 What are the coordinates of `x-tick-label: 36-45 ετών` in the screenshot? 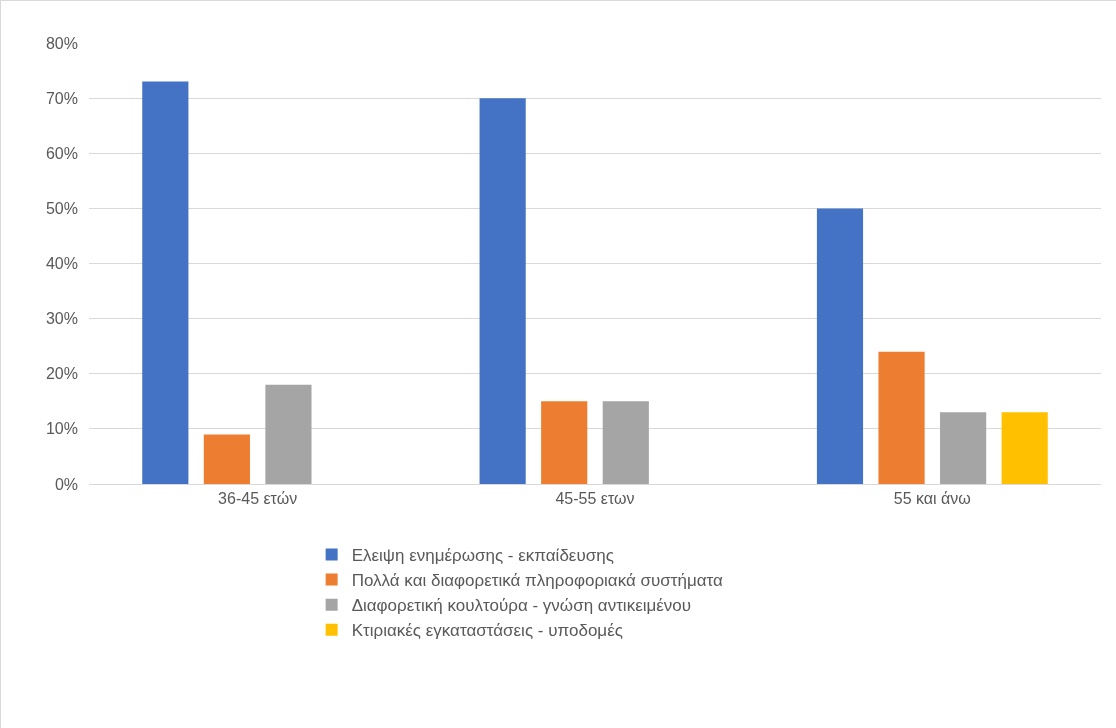 It's located at (258, 499).